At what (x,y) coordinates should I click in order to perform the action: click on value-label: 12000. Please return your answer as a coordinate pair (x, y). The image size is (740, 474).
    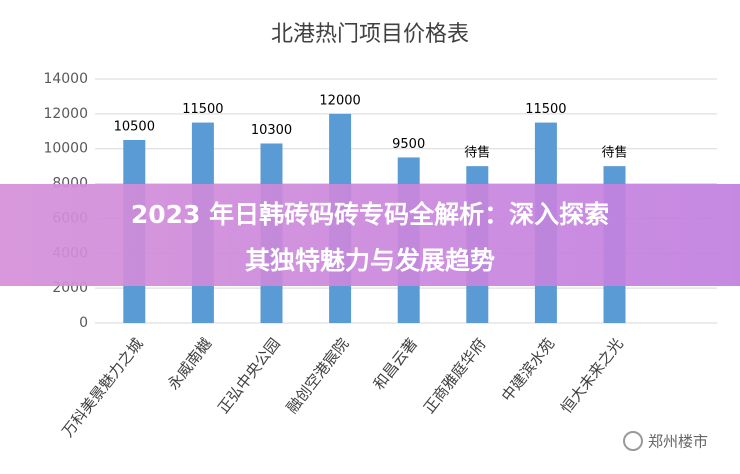
    Looking at the image, I should click on (339, 100).